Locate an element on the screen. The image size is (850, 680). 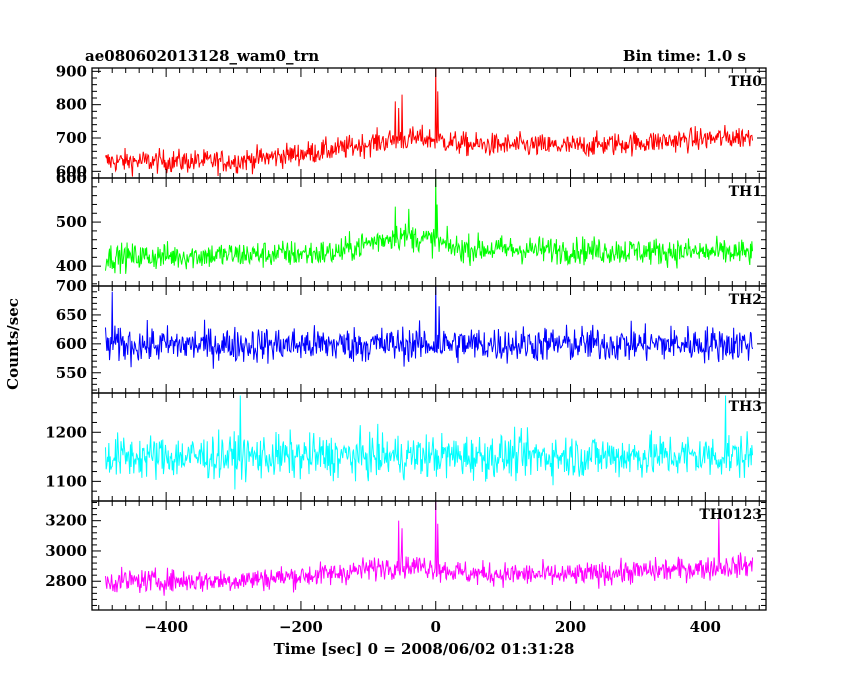
panel-name-label: TH0 is located at coordinates (746, 82).